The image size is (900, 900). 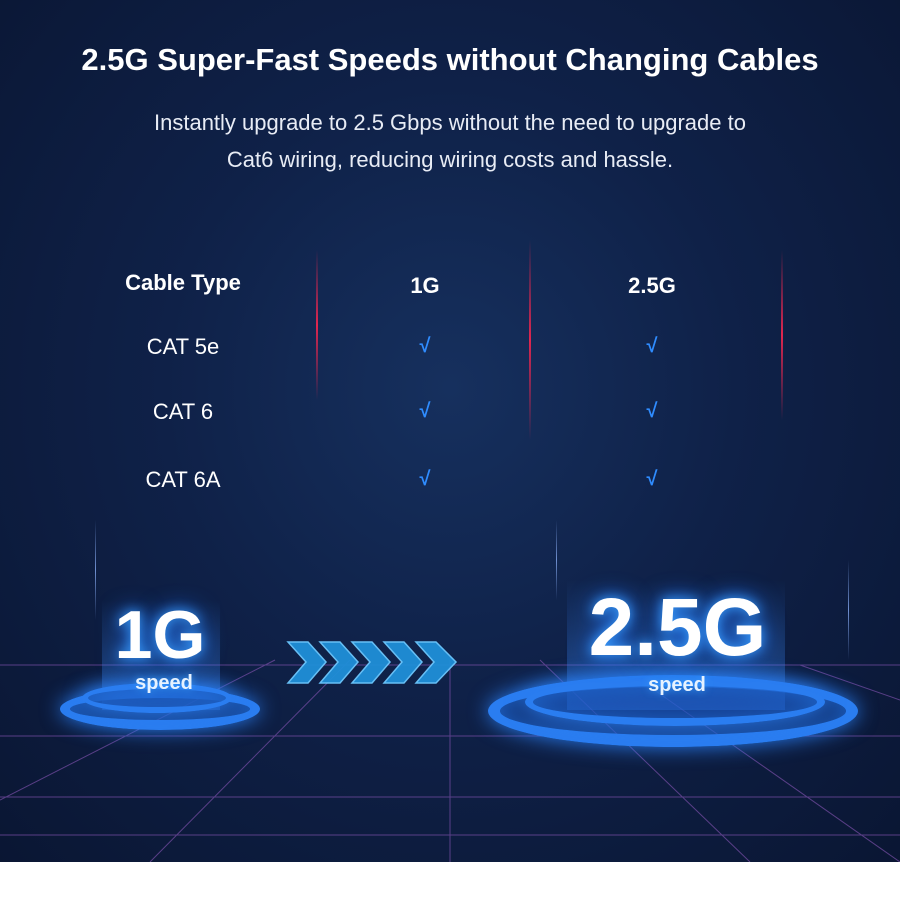 I want to click on cable-cat6: CAT 6, so click(x=183, y=411).